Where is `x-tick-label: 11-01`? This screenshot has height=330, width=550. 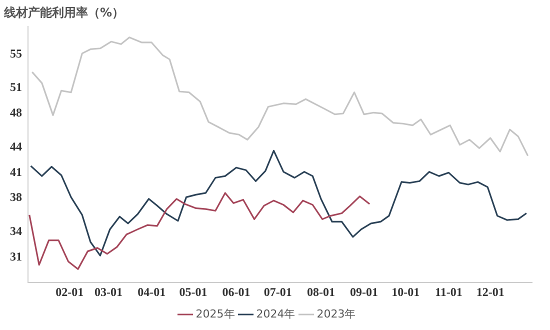
x-tick-label: 11-01 is located at coordinates (448, 291).